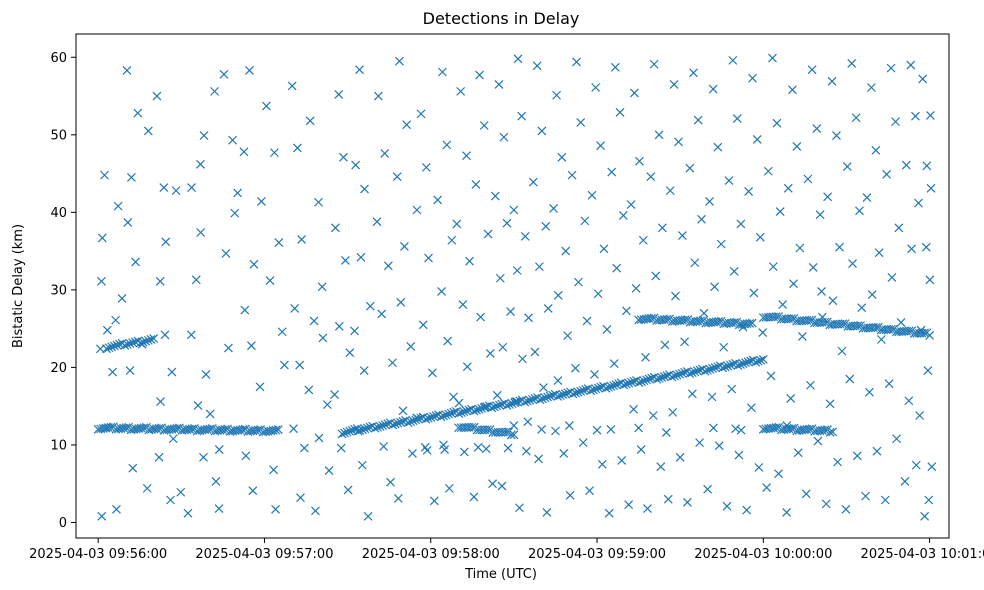 This screenshot has width=984, height=590. I want to click on y-tick-label: 10, so click(58, 445).